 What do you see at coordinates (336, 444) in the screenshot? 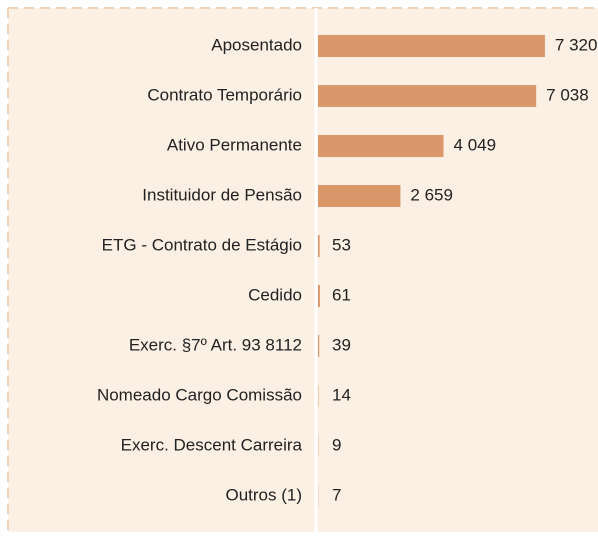
I see `value-label: 9` at bounding box center [336, 444].